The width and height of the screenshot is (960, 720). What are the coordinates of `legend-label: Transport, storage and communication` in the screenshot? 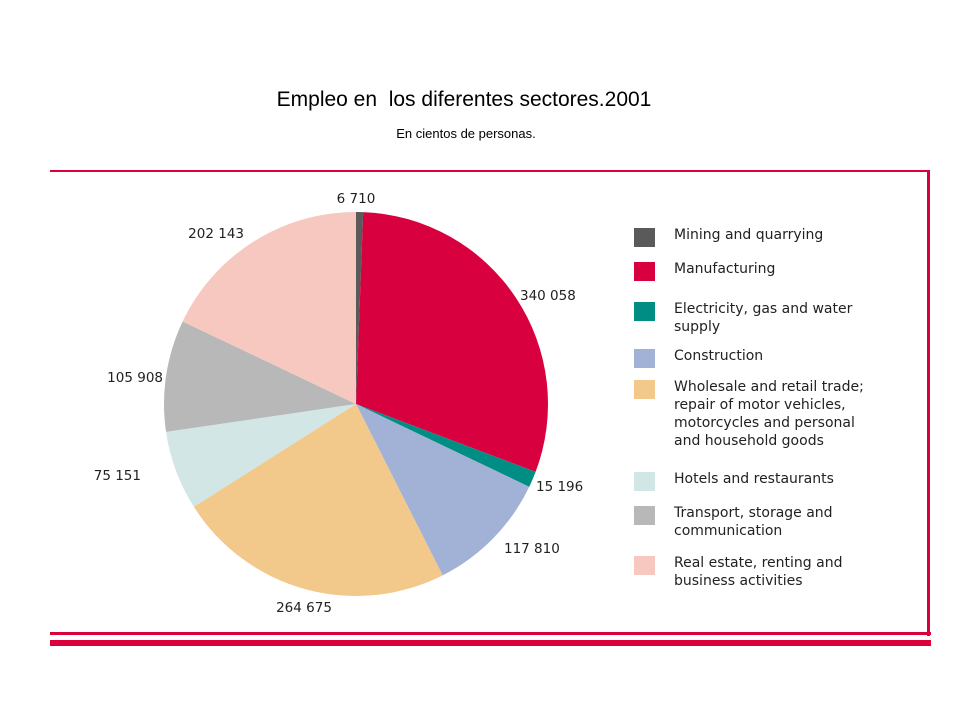 It's located at (753, 522).